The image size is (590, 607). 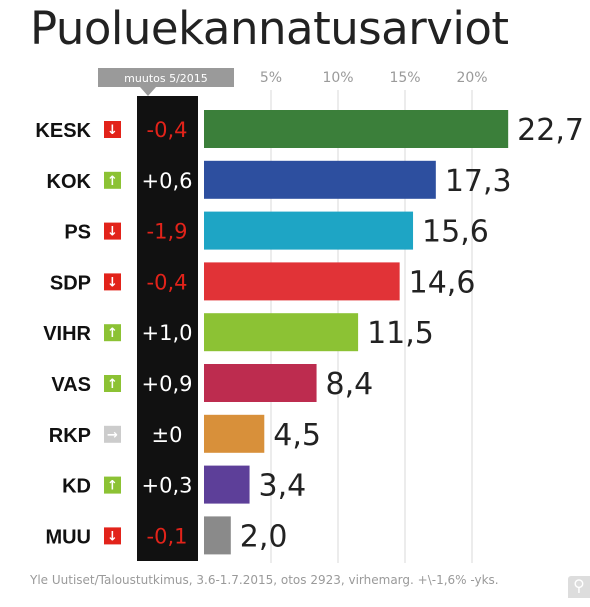 I want to click on value-label: 14,6, so click(x=442, y=282).